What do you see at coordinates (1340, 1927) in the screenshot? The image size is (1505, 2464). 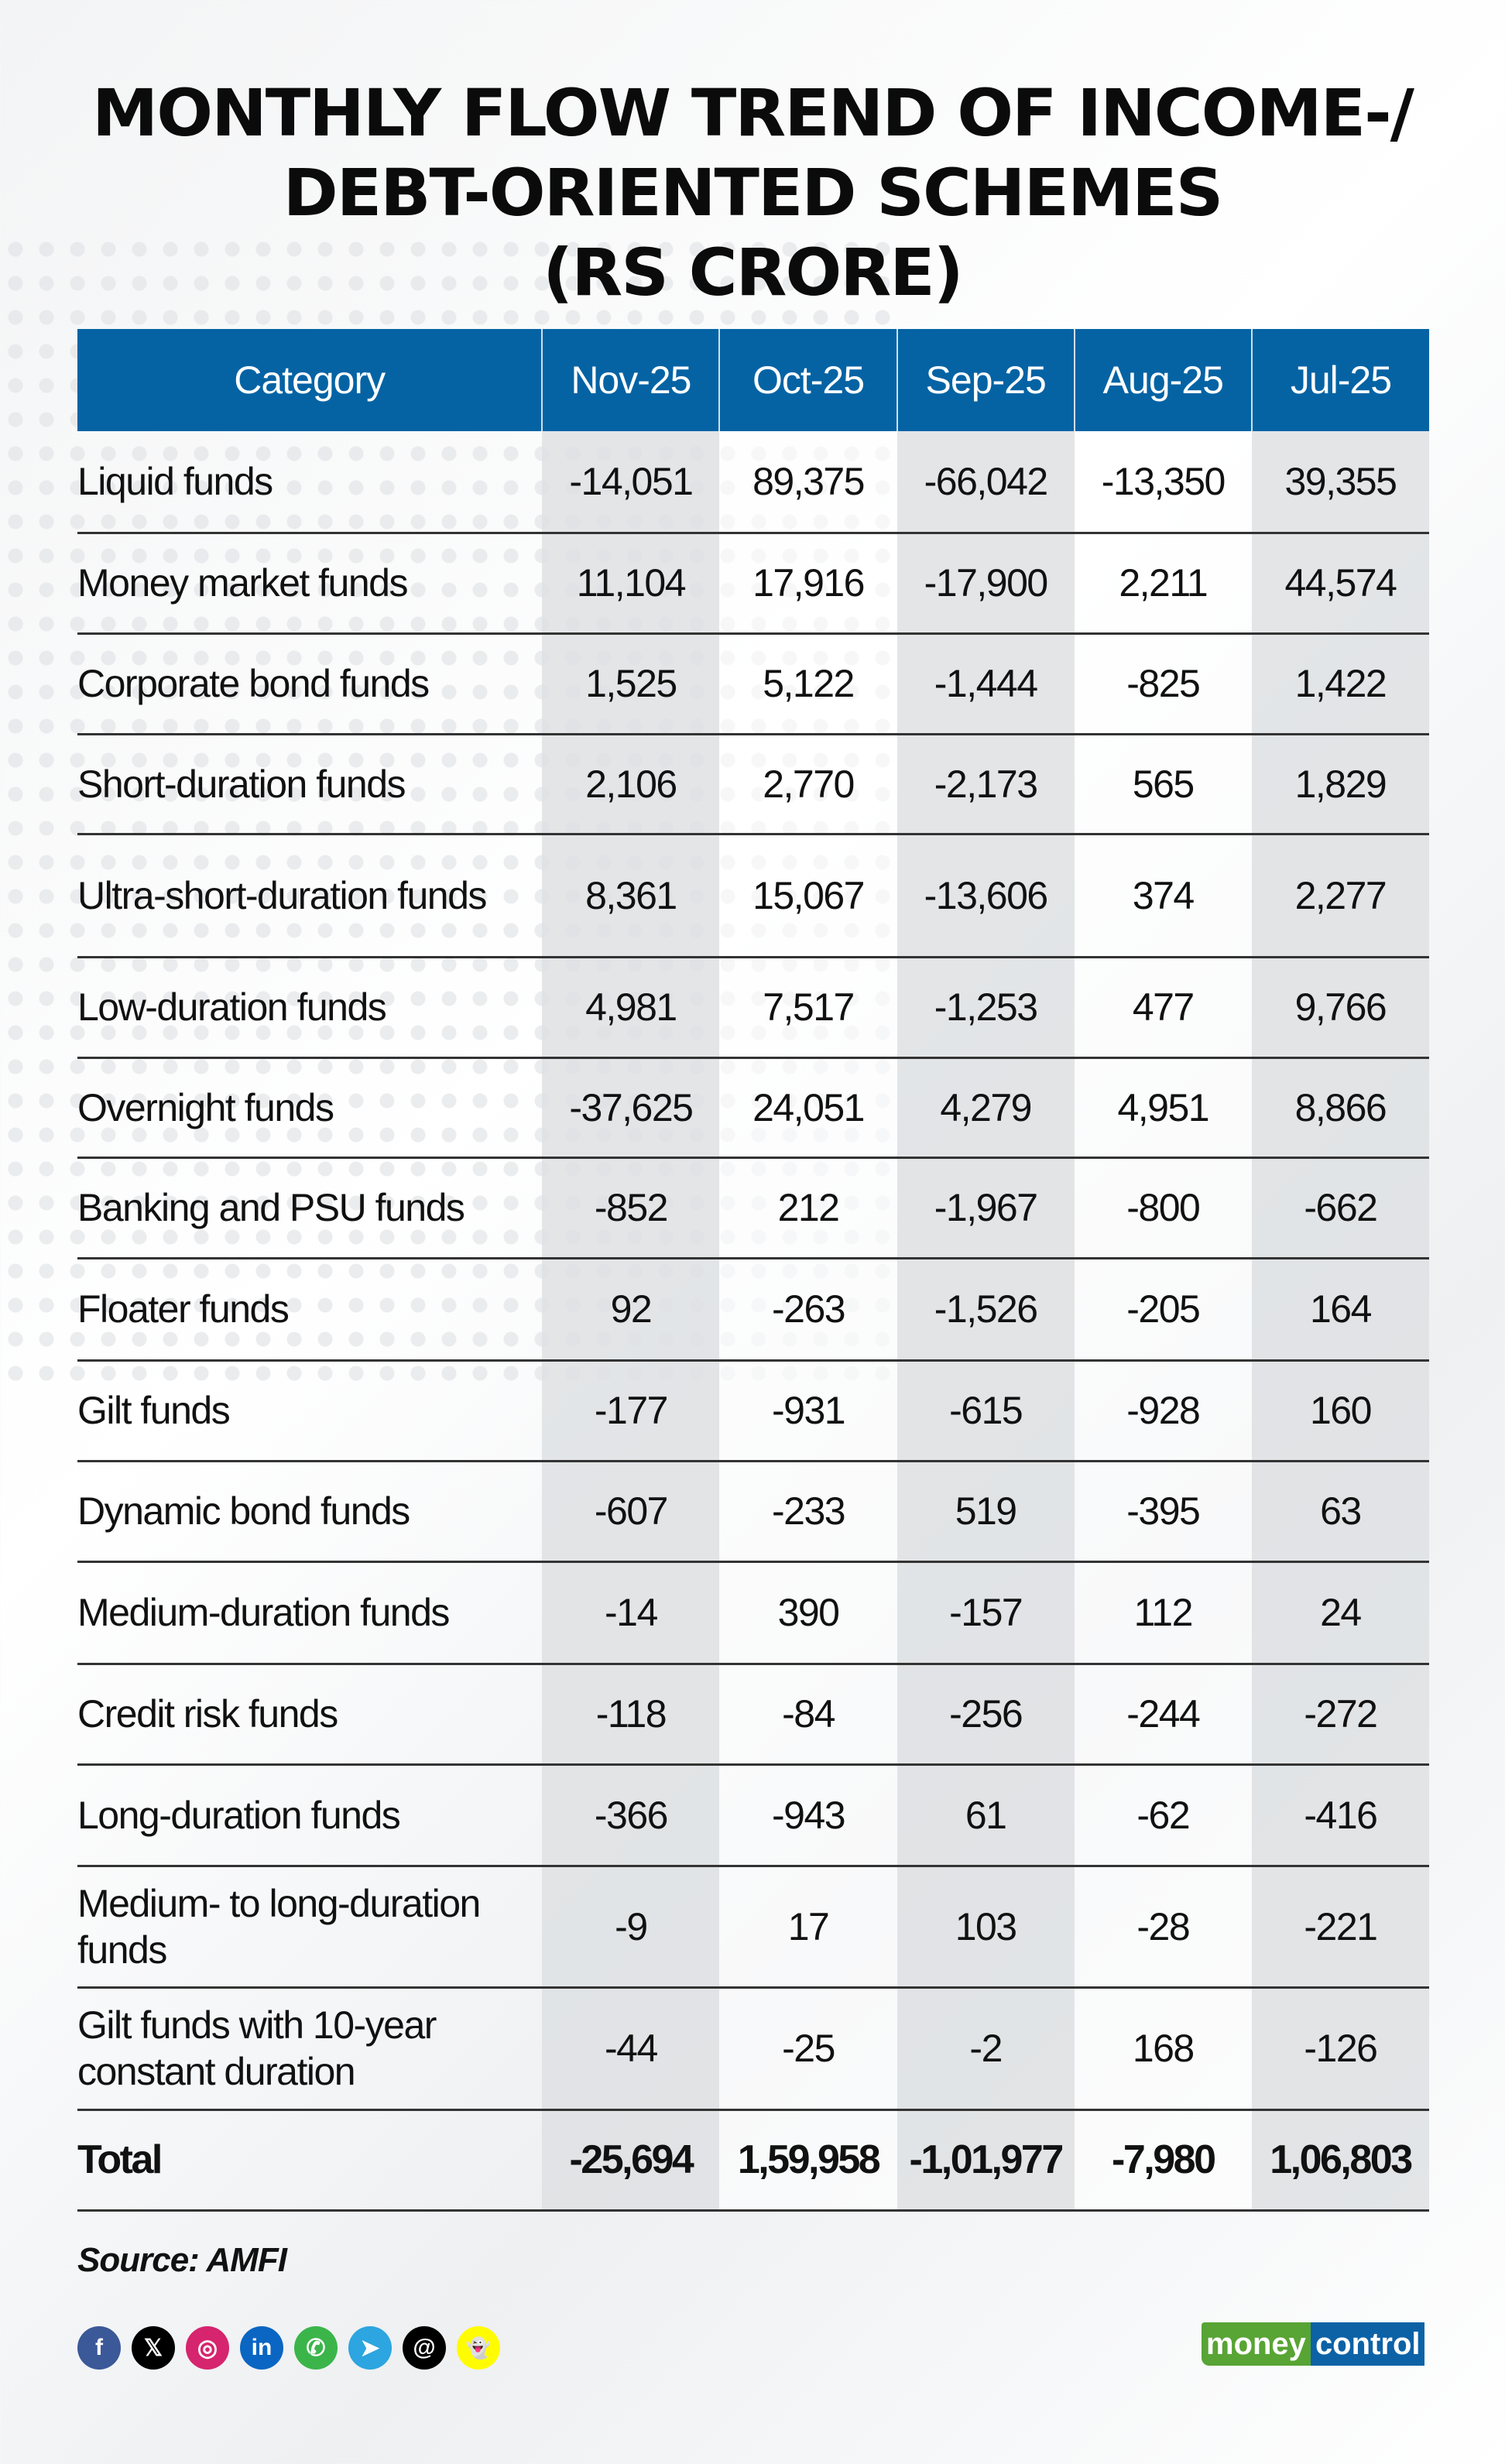 I see `value-cell-jul-25: -221` at bounding box center [1340, 1927].